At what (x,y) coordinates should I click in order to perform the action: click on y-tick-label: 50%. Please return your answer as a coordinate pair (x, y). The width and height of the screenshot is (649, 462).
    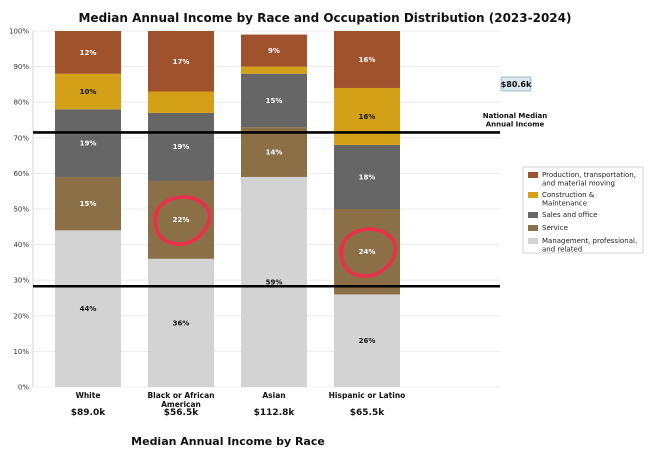
    Looking at the image, I should click on (21, 210).